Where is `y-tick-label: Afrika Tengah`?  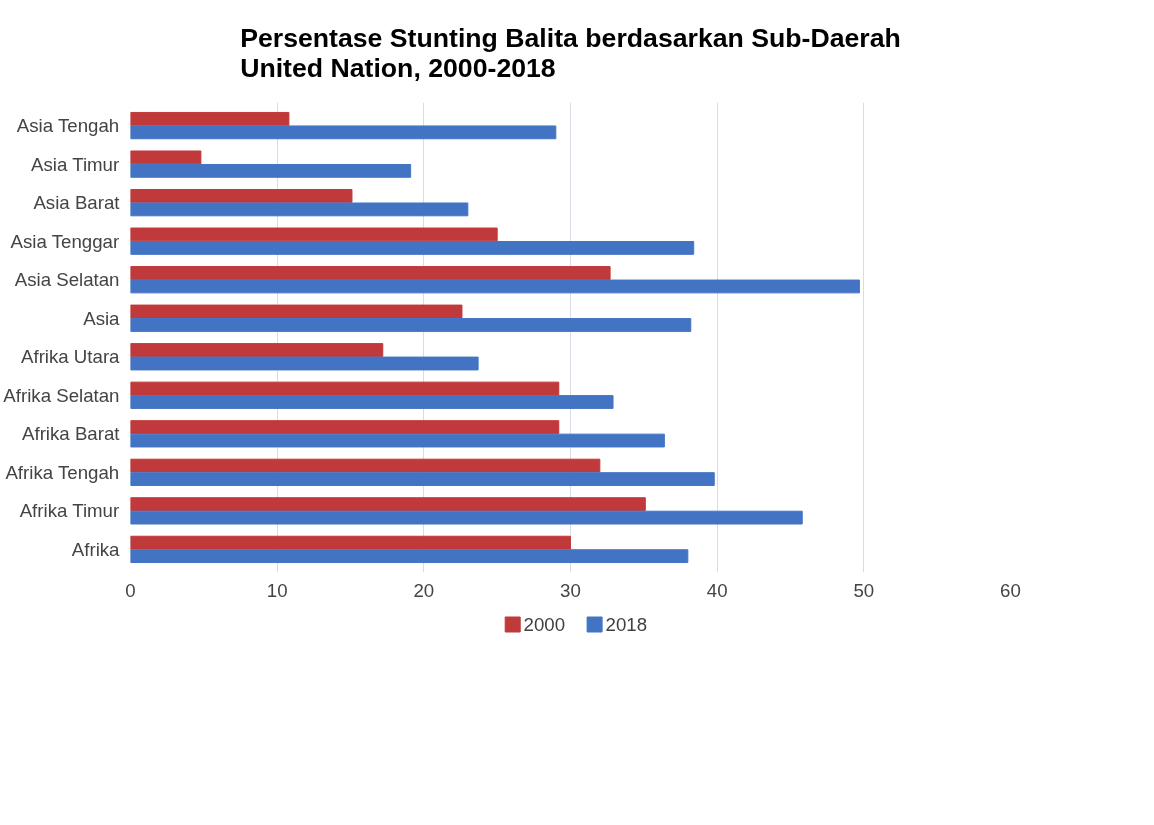 y-tick-label: Afrika Tengah is located at coordinates (62, 472).